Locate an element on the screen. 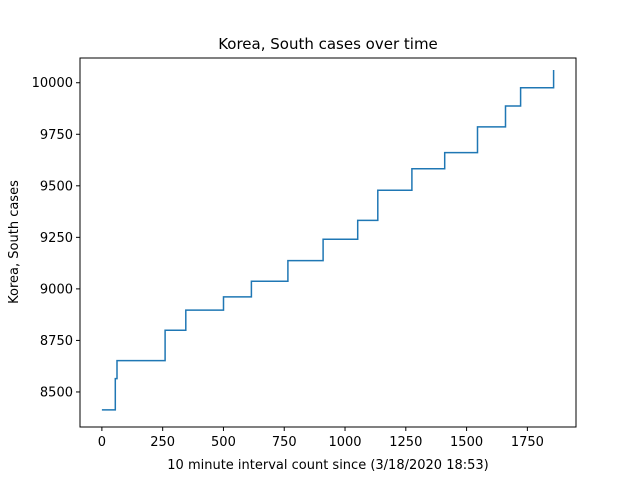 The width and height of the screenshot is (640, 484). y-tick-label: 8750 is located at coordinates (56, 341).